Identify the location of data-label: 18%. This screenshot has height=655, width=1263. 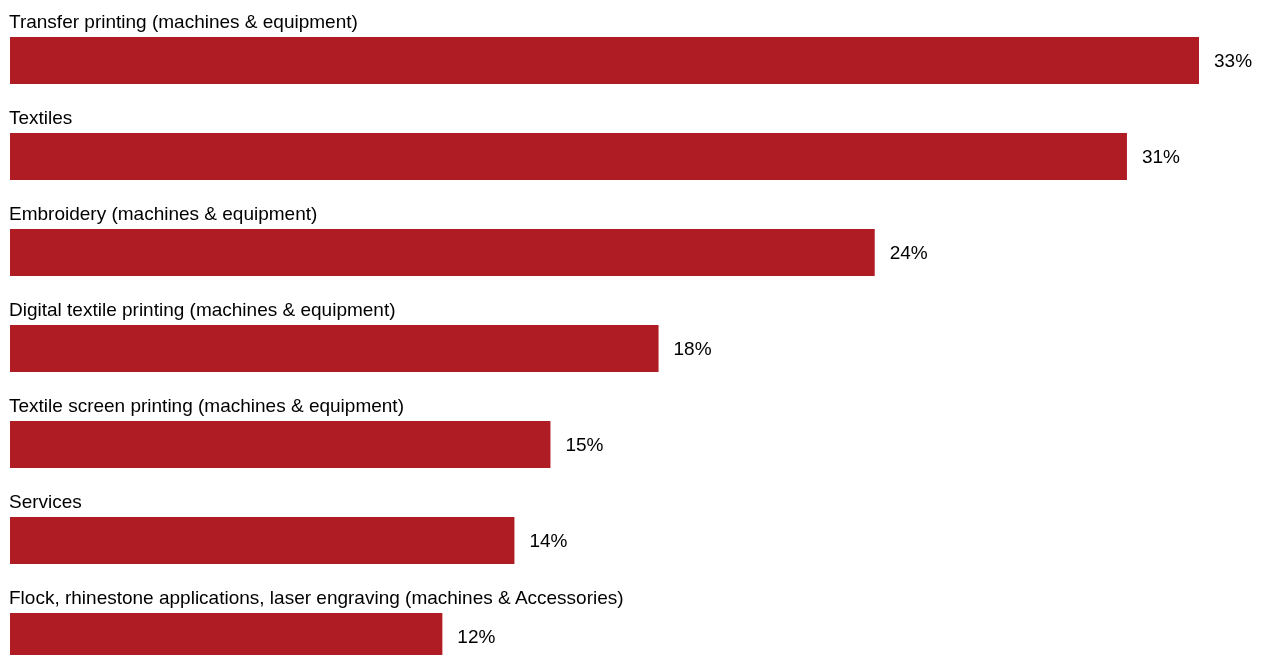
(692, 349).